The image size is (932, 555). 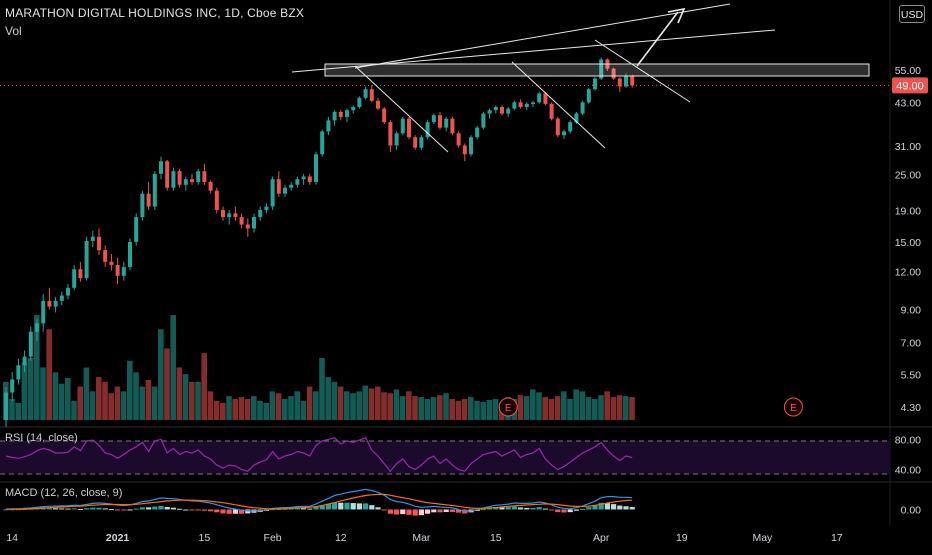 I want to click on projection-arrow-shaft, so click(x=657, y=39).